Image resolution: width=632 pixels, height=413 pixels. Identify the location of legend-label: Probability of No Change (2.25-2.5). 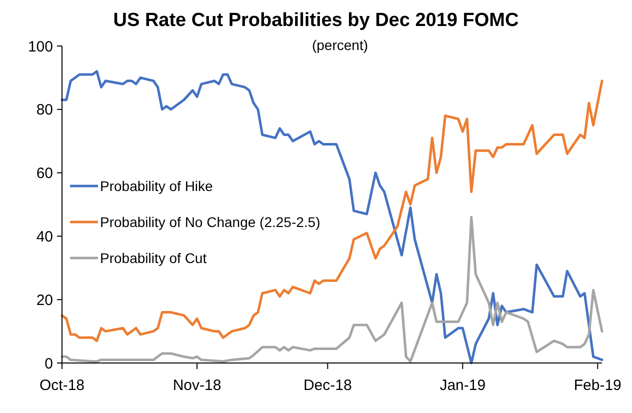
(210, 222).